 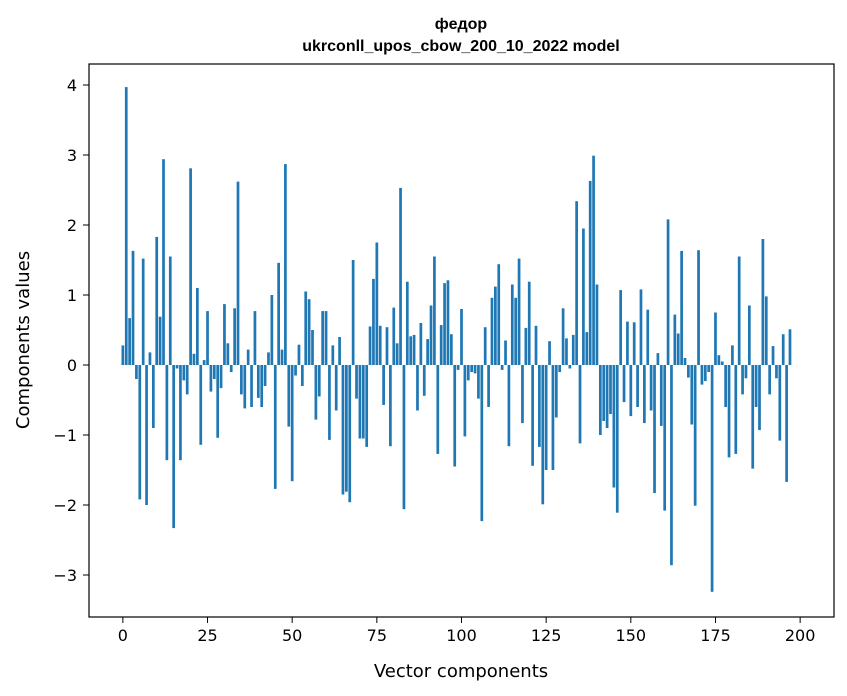 I want to click on y-tick-label: −1, so click(x=65, y=435).